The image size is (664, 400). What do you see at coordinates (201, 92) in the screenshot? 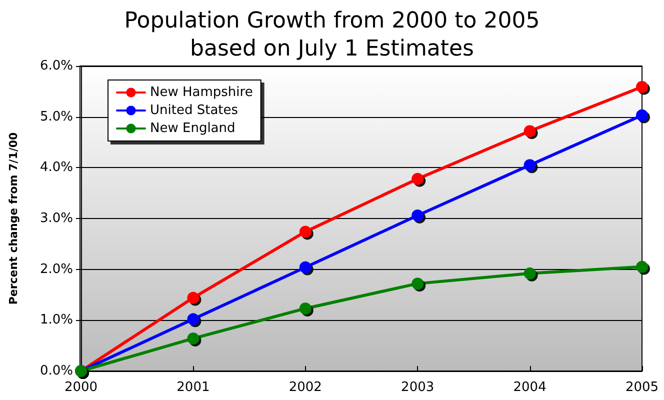
I see `legend-label: New Hampshire` at bounding box center [201, 92].